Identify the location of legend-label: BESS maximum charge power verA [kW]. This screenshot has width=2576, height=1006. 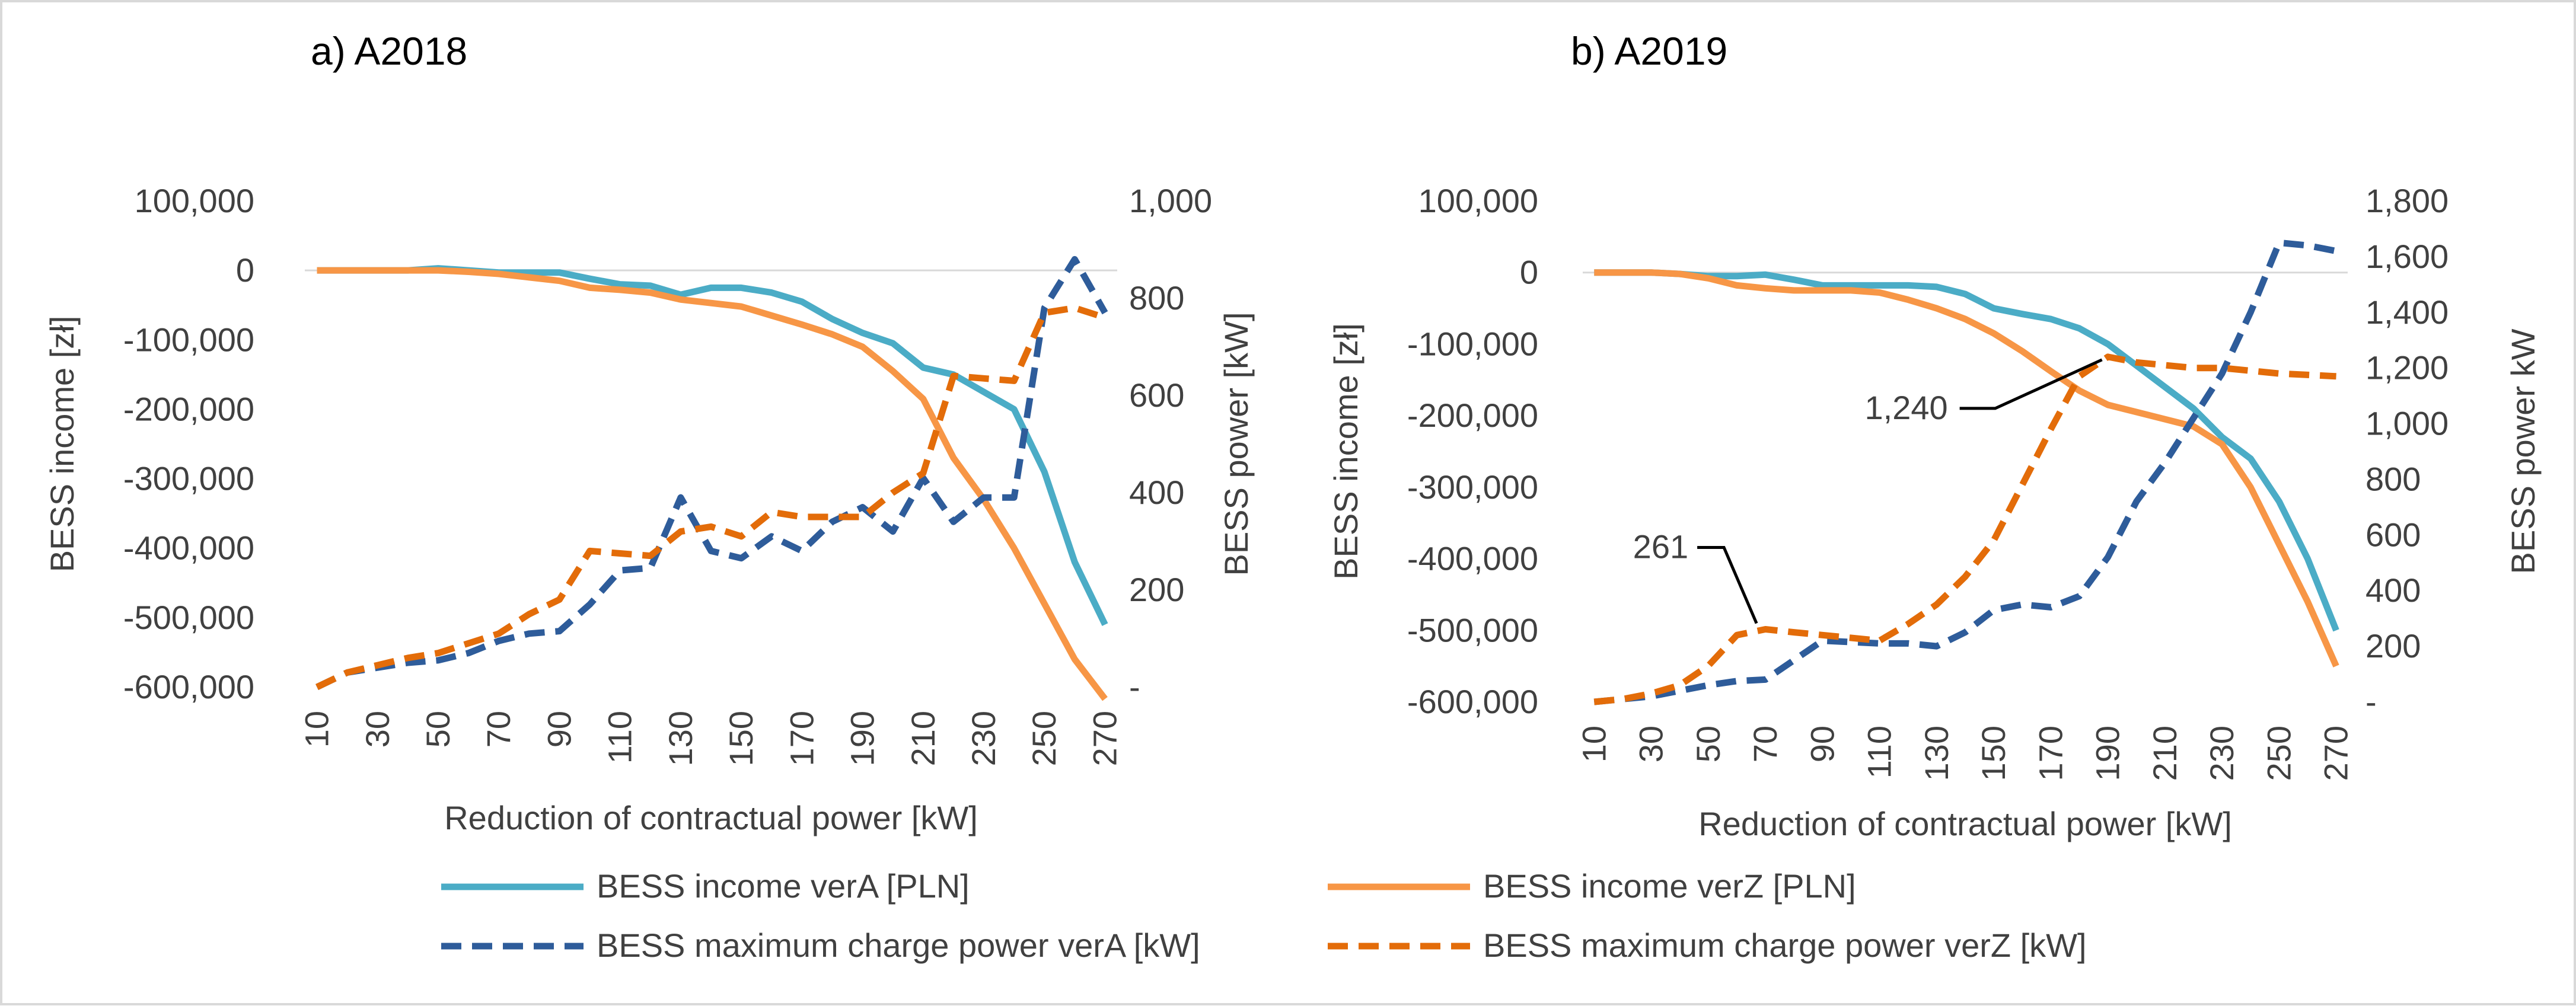
(898, 946).